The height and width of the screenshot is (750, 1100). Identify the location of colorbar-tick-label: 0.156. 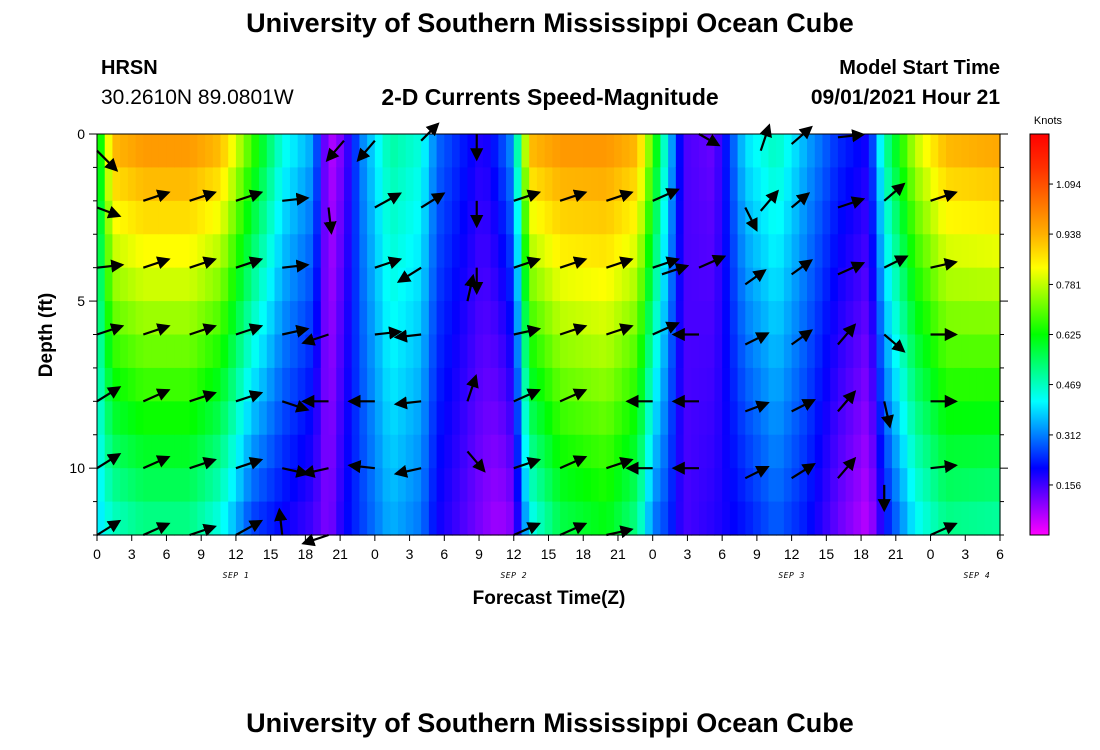
(1068, 486).